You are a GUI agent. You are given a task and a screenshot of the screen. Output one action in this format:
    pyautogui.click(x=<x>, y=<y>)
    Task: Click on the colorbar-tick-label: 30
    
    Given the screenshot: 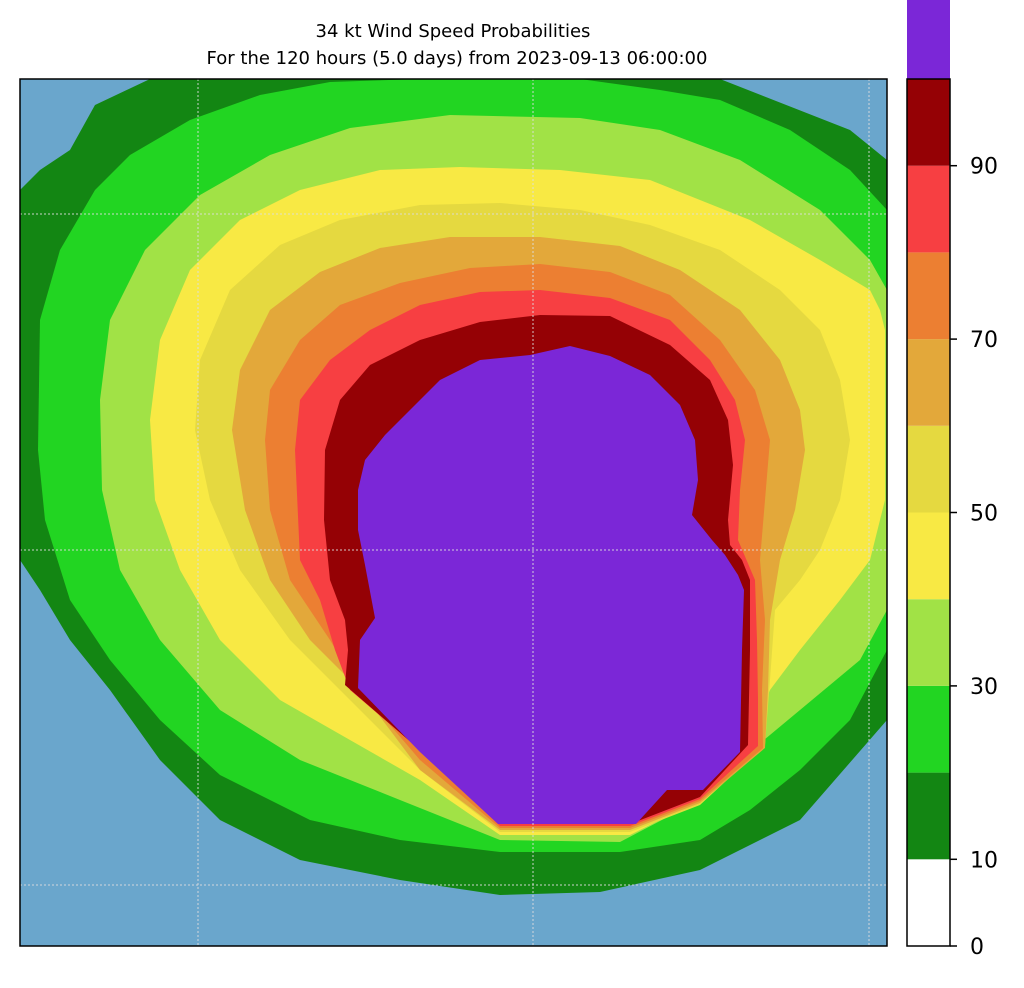 What is the action you would take?
    pyautogui.click(x=984, y=687)
    